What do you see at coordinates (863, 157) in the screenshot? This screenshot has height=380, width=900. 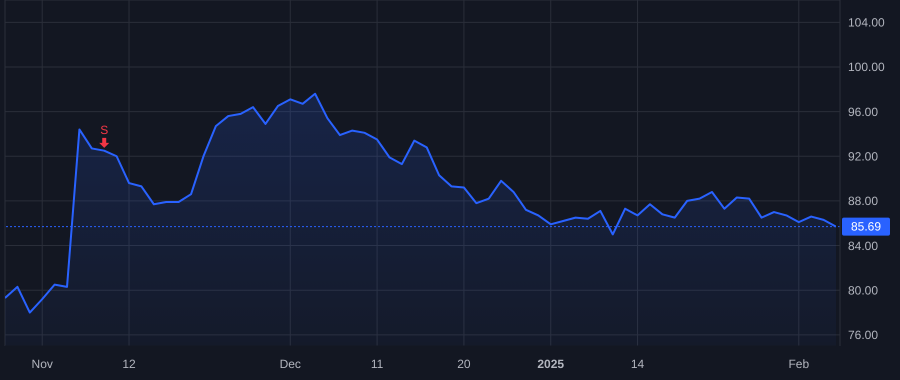 I see `y-tick-label: 92.00` at bounding box center [863, 157].